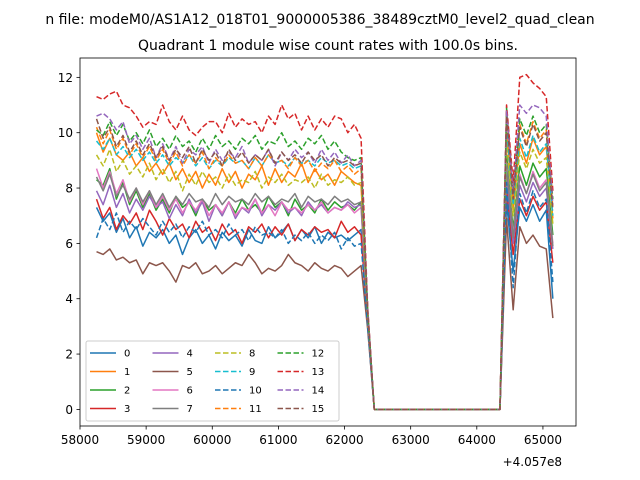  What do you see at coordinates (318, 372) in the screenshot?
I see `legend-label-13: 13` at bounding box center [318, 372].